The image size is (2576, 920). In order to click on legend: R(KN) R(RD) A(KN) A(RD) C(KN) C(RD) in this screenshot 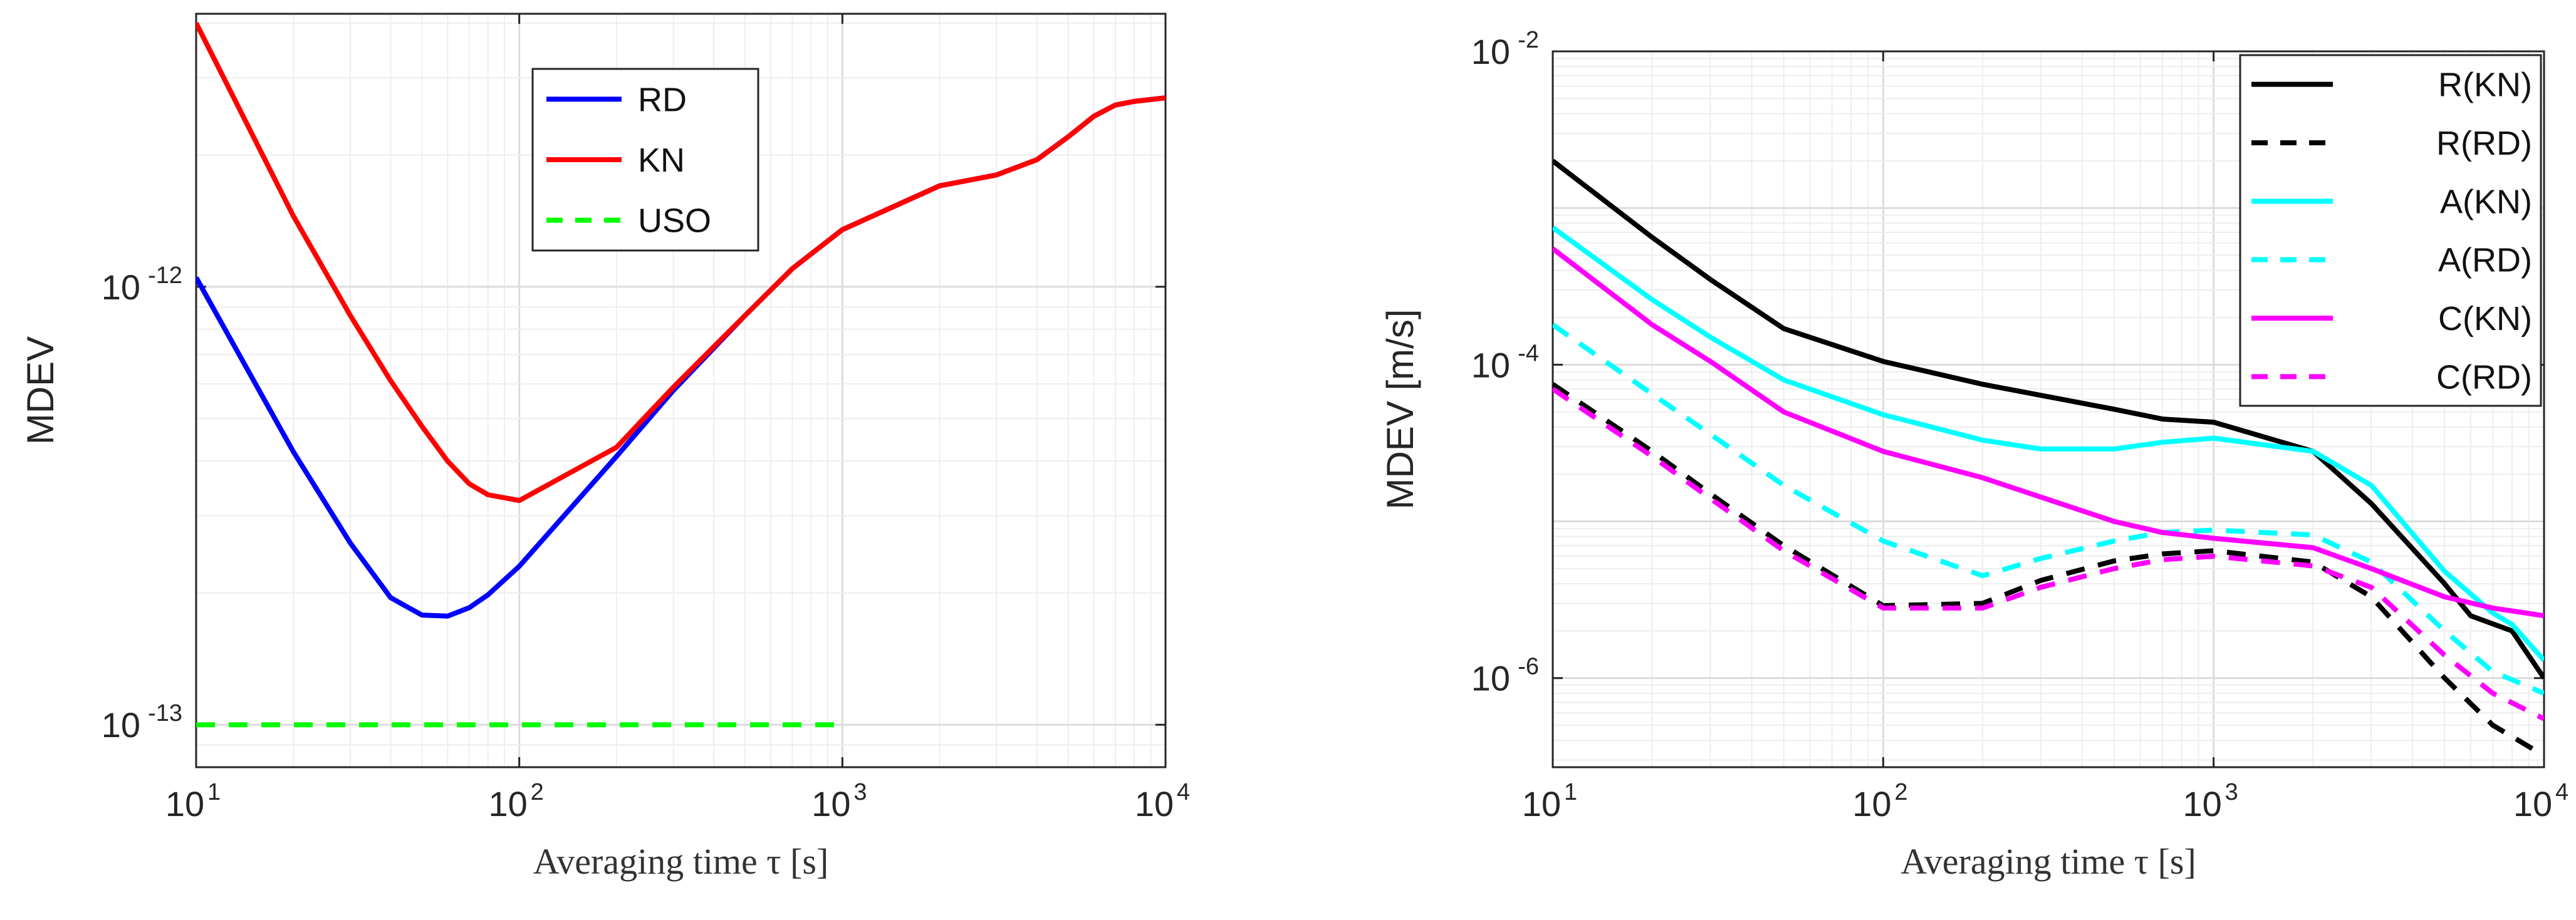, I will do `click(2390, 230)`.